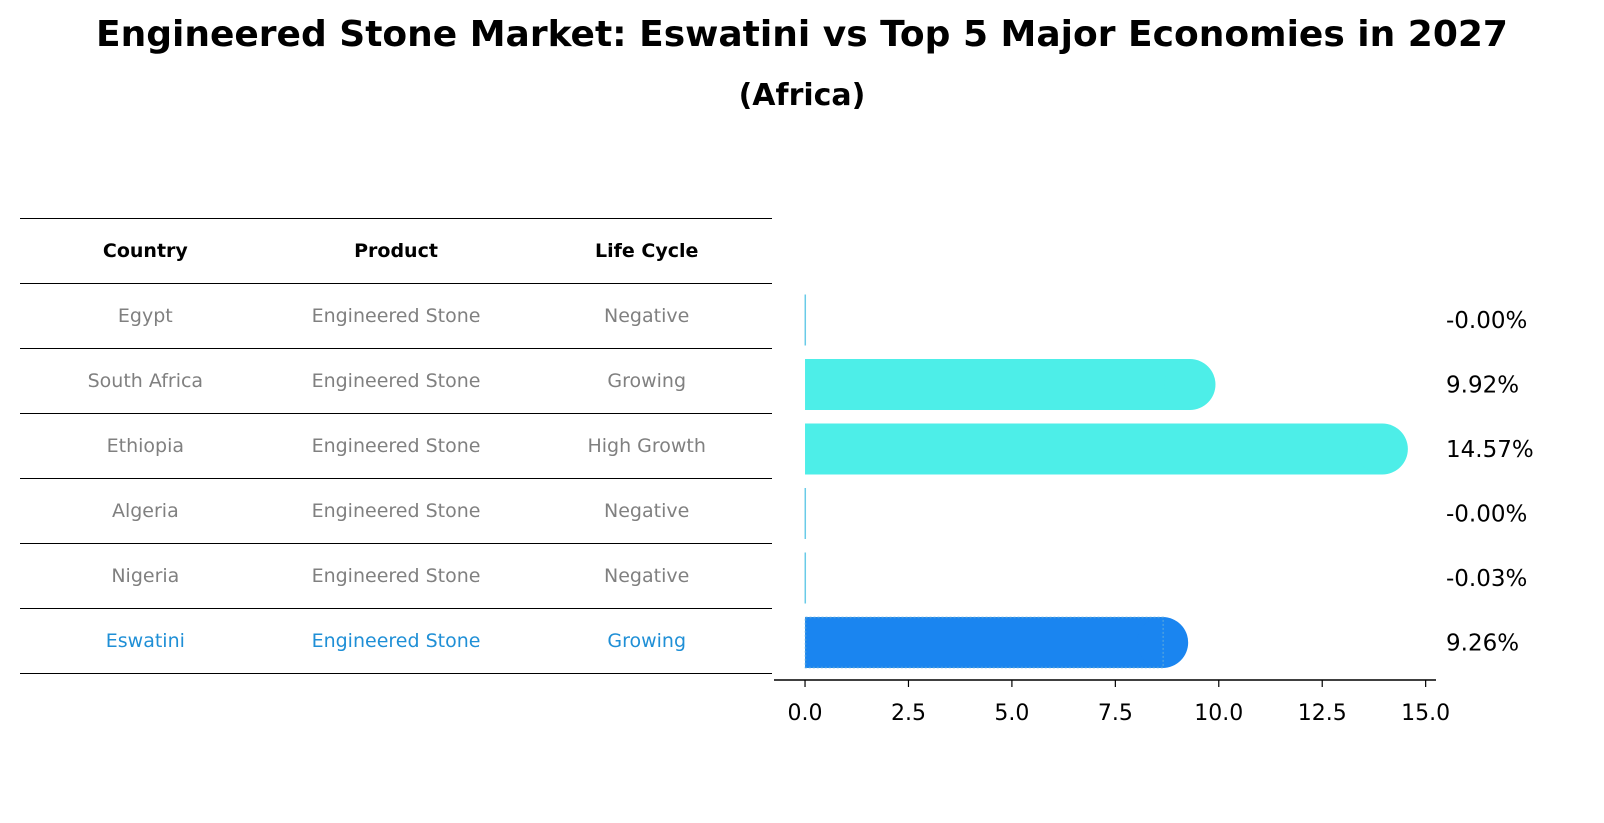 This screenshot has height=823, width=1604. What do you see at coordinates (805, 320) in the screenshot?
I see `bar-egypt` at bounding box center [805, 320].